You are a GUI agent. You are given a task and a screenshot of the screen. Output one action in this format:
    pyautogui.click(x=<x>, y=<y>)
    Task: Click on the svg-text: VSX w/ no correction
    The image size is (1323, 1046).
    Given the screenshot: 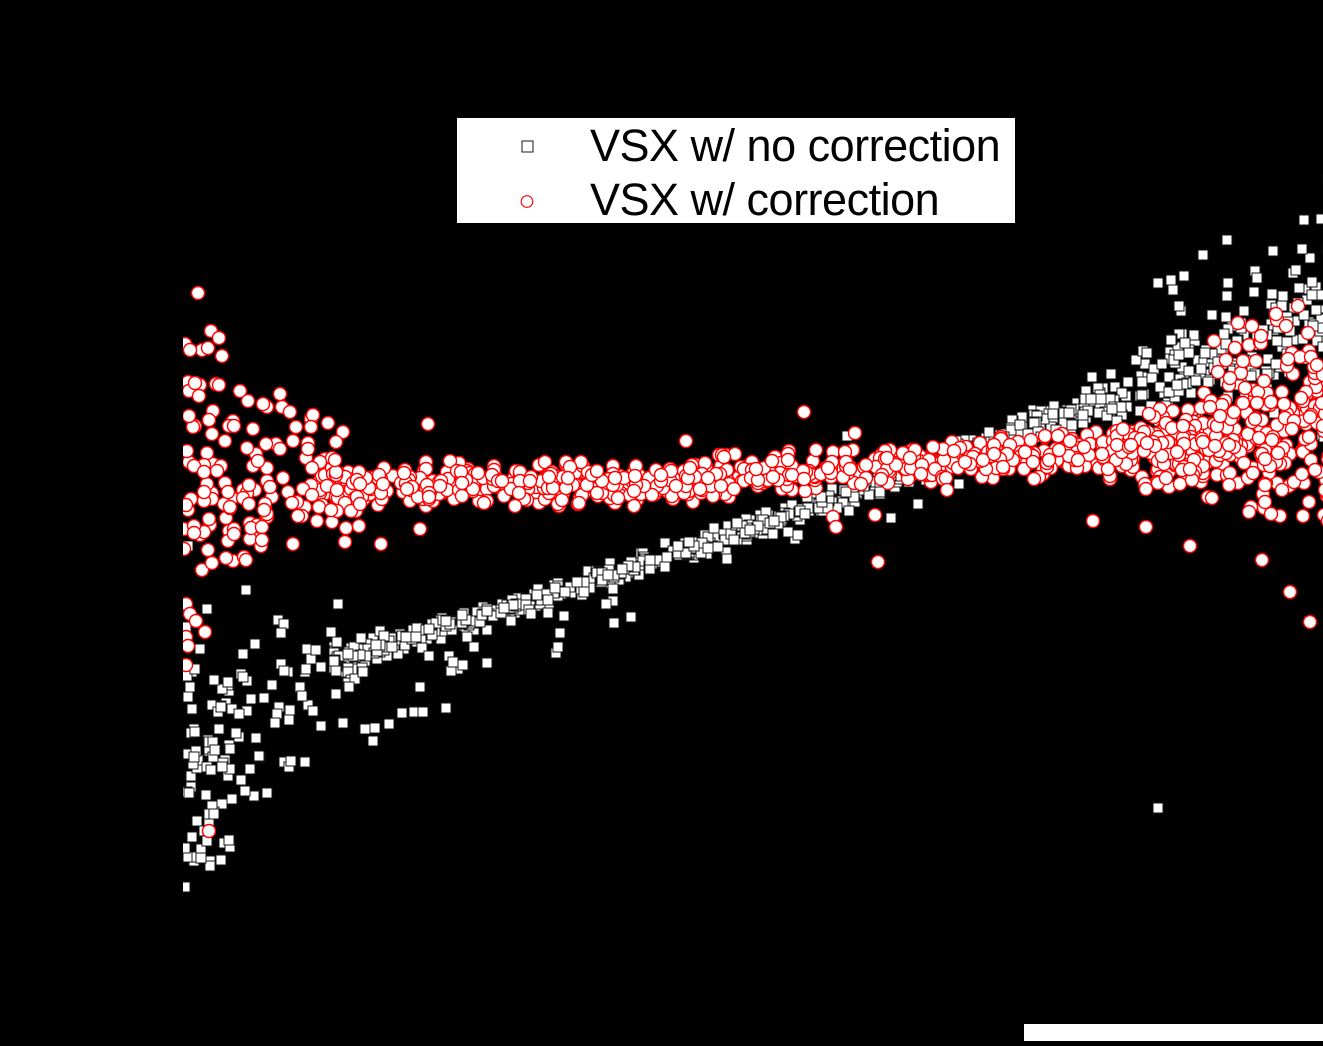 What is the action you would take?
    pyautogui.click(x=795, y=145)
    